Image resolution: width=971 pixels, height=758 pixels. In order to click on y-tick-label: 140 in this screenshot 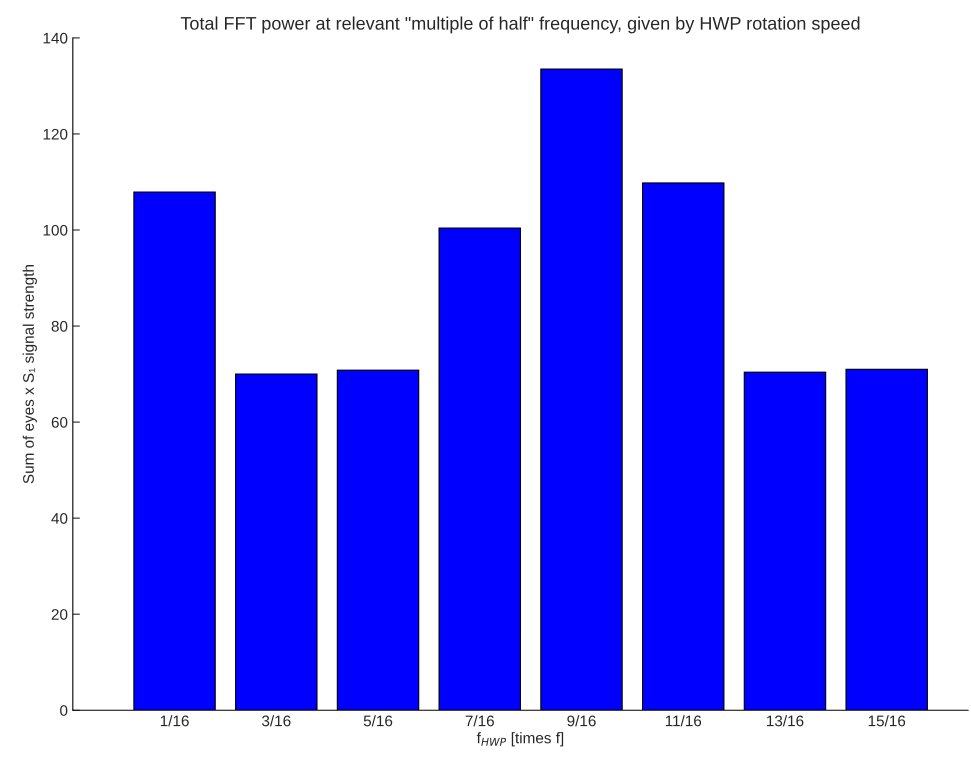, I will do `click(56, 38)`.